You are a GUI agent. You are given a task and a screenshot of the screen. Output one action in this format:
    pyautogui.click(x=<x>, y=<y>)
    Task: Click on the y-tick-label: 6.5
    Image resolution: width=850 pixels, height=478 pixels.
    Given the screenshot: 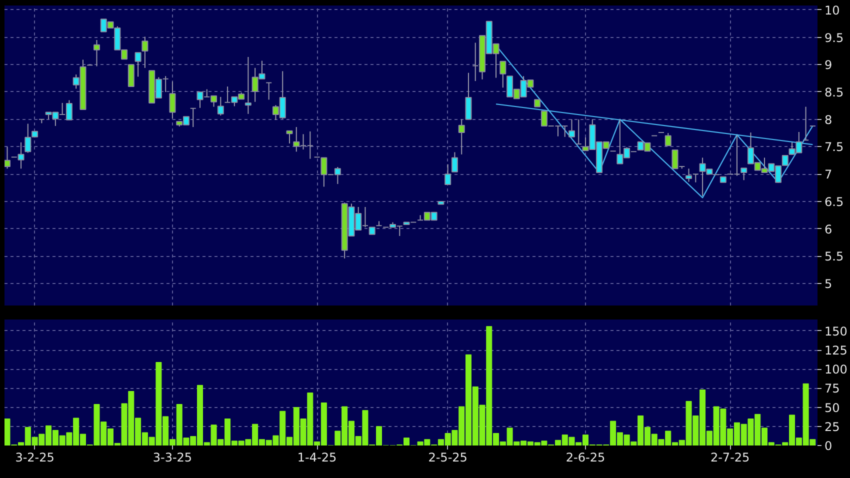 What is the action you would take?
    pyautogui.click(x=834, y=201)
    